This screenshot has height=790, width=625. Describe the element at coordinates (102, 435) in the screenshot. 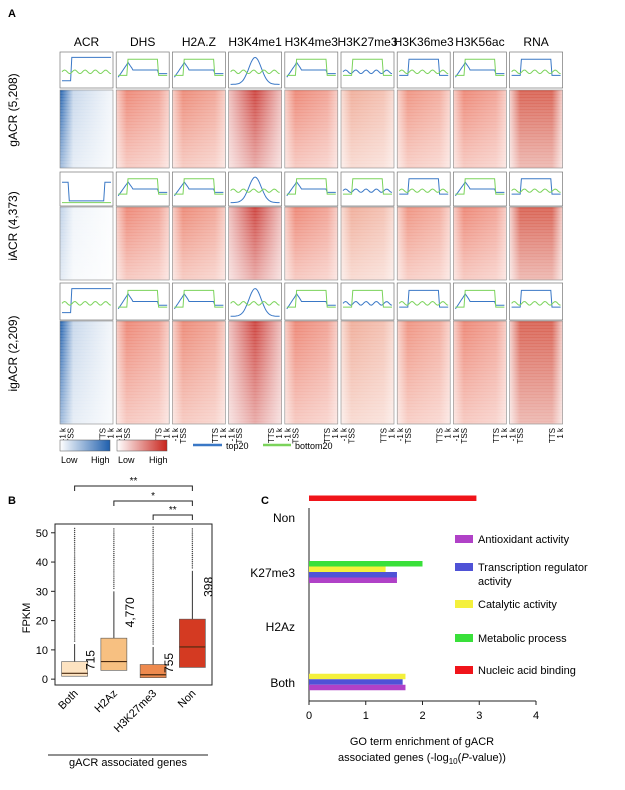

I see `xtick-0-2: TTS` at that location.